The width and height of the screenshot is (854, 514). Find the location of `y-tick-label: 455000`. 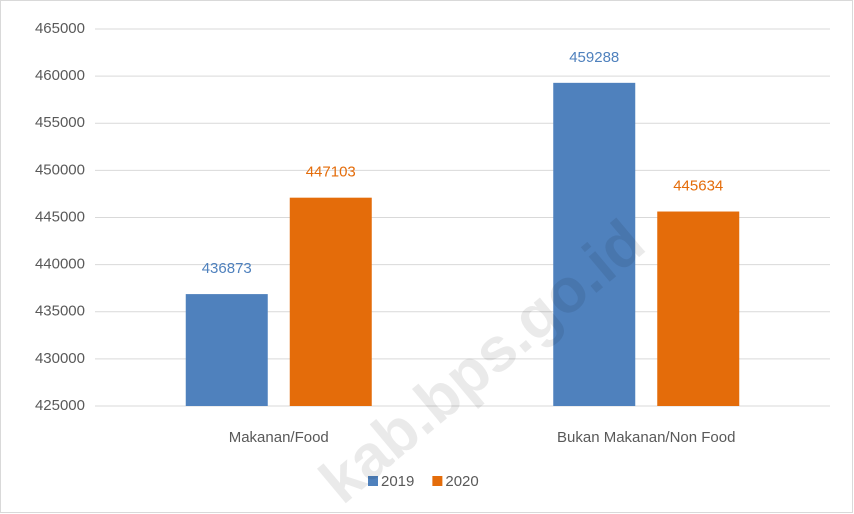

y-tick-label: 455000 is located at coordinates (60, 122).